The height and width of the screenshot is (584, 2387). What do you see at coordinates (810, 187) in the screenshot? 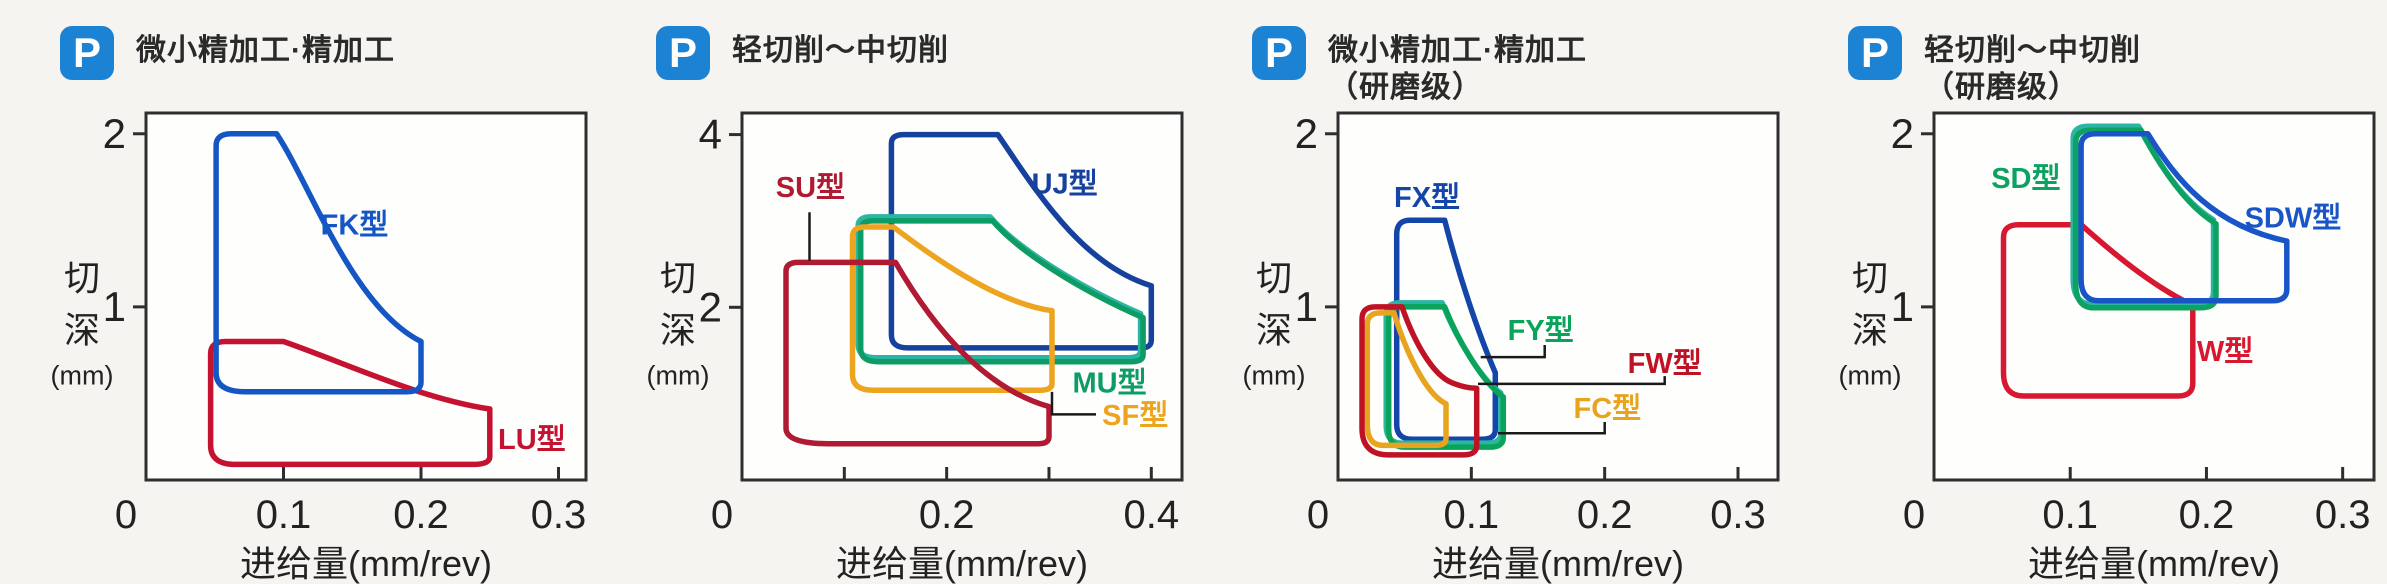
I see `series-label: SU型` at bounding box center [810, 187].